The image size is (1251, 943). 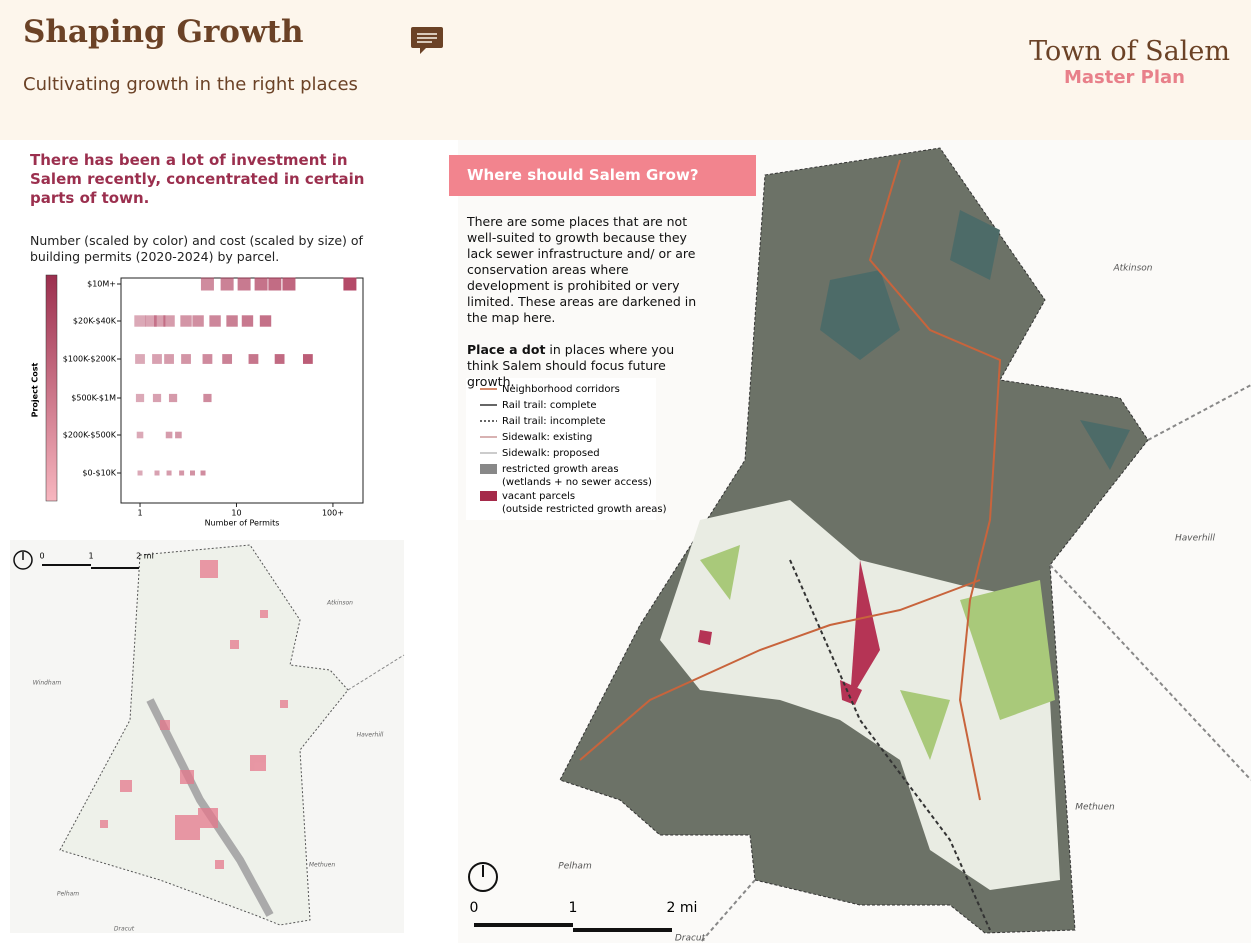 What do you see at coordinates (99, 473) in the screenshot?
I see `y-tick-label: $0-$10K` at bounding box center [99, 473].